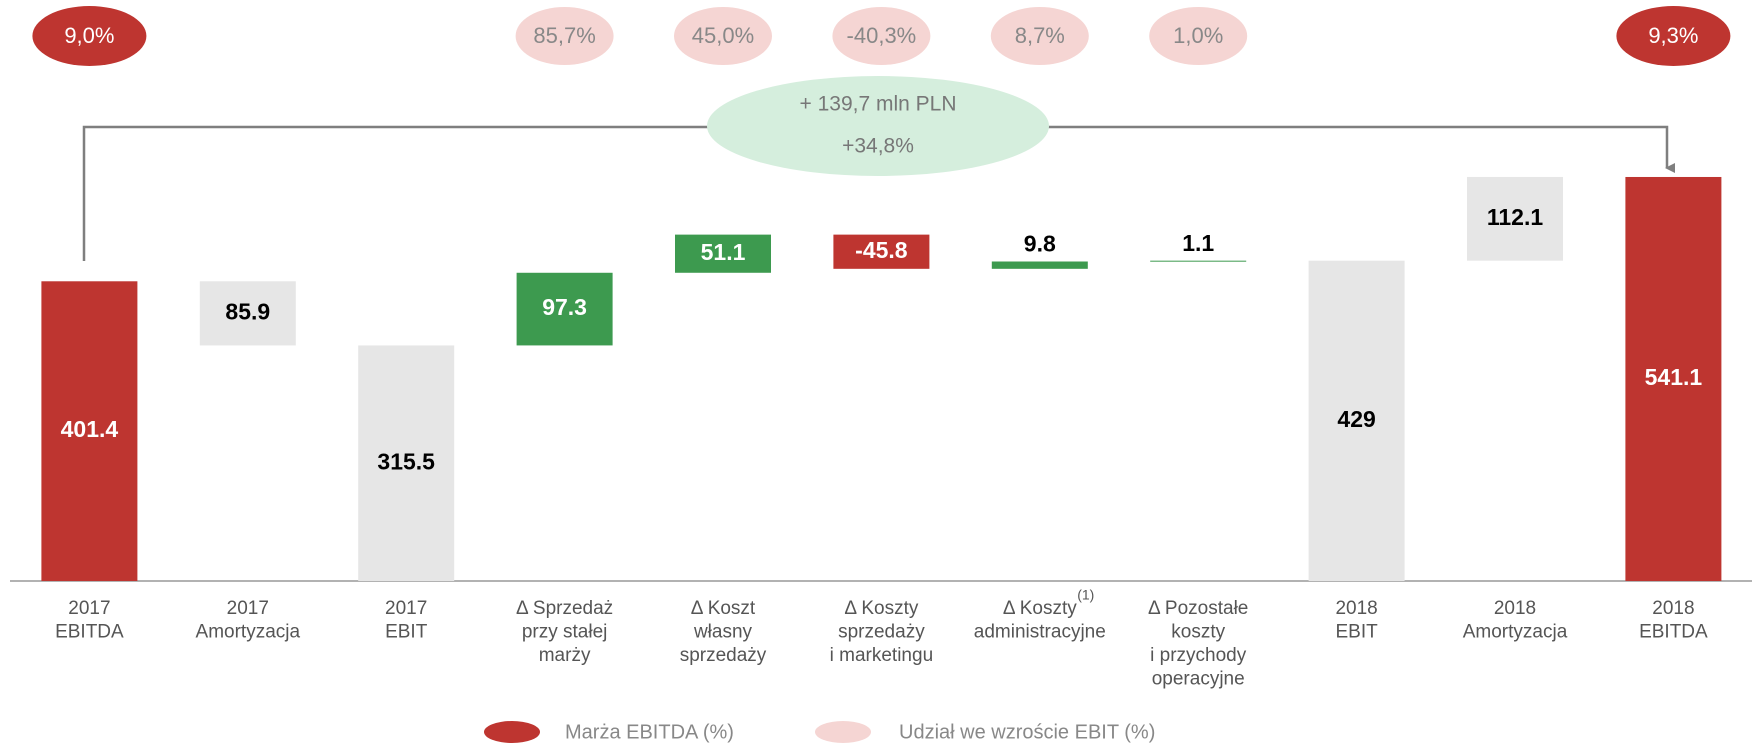 The image size is (1752, 744). Describe the element at coordinates (1085, 595) in the screenshot. I see `footnote-ref: (1)` at that location.